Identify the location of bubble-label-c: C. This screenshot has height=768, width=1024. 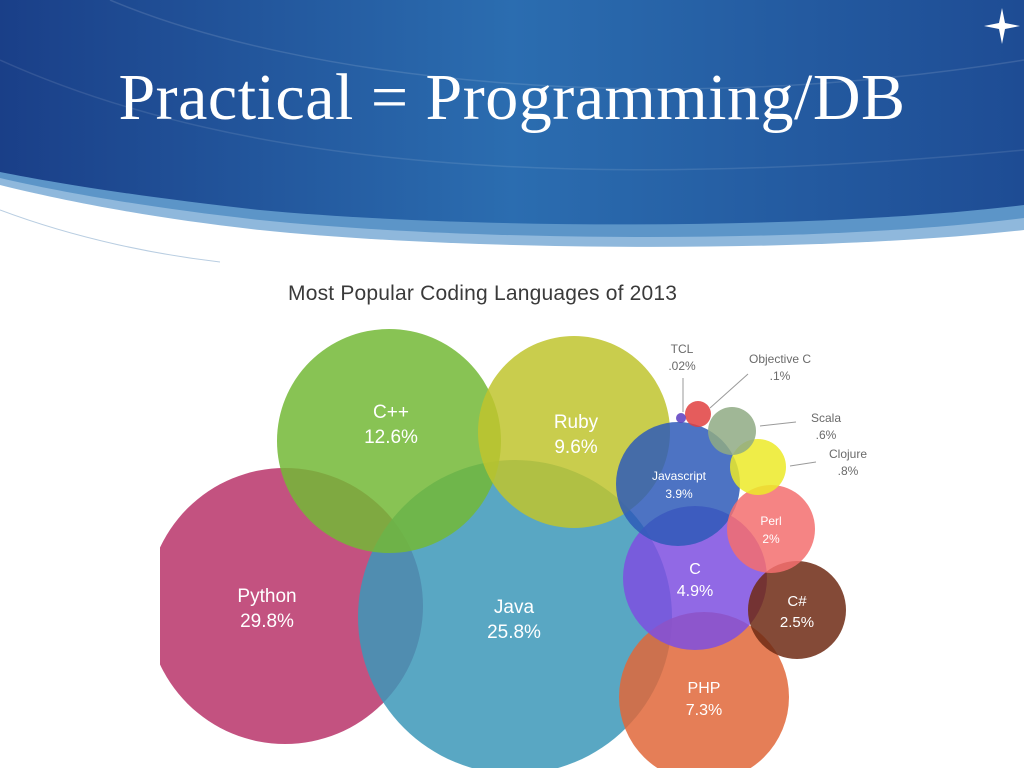
(695, 569).